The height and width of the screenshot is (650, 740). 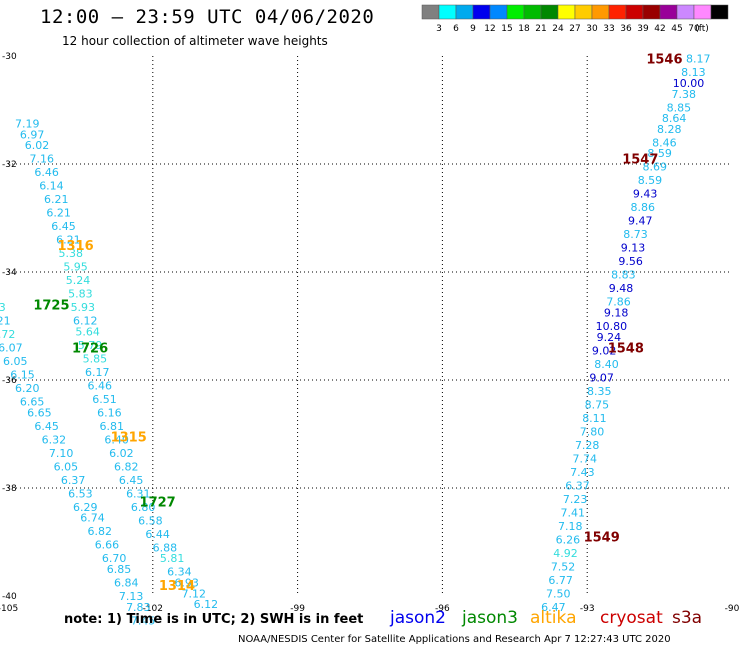 What do you see at coordinates (92, 518) in the screenshot?
I see `wave-height-value: 6.74` at bounding box center [92, 518].